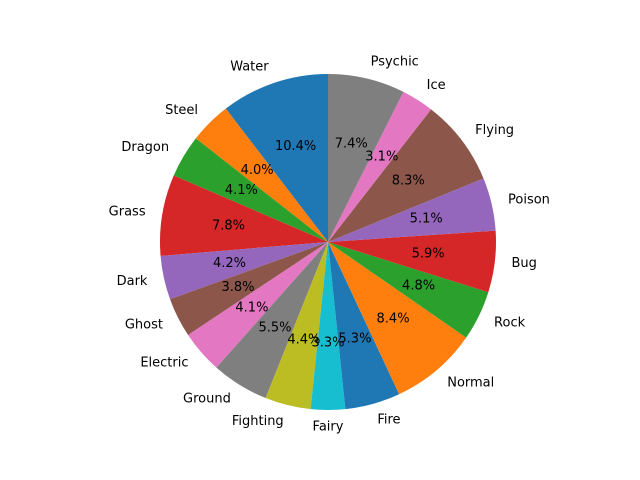 Image resolution: width=640 pixels, height=480 pixels. I want to click on percentage-label-fire: 5.3%, so click(354, 339).